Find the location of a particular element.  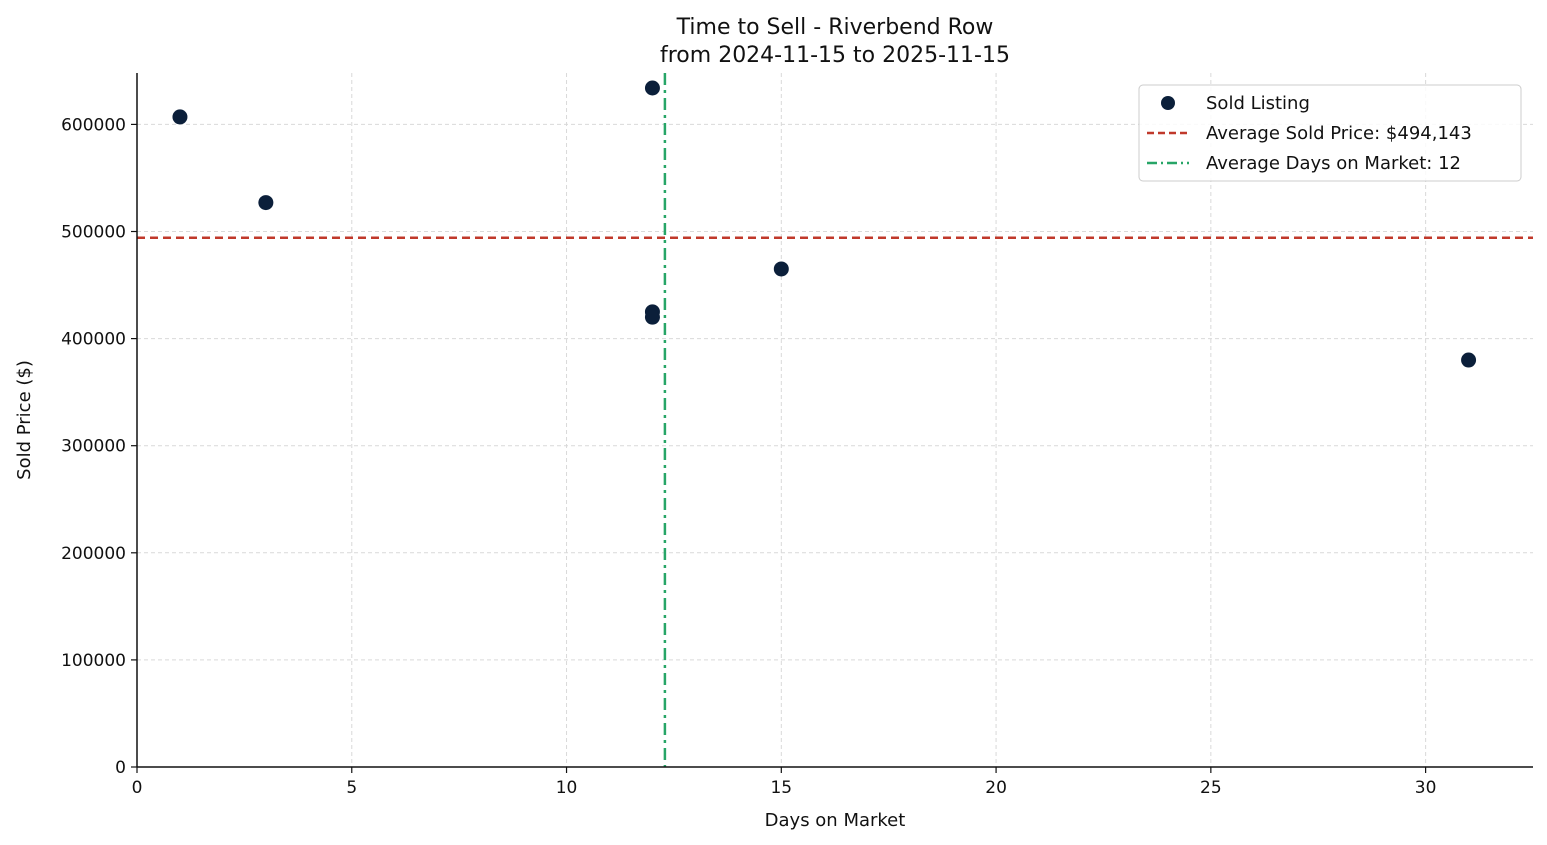

x-tick-label: 20 is located at coordinates (996, 788).